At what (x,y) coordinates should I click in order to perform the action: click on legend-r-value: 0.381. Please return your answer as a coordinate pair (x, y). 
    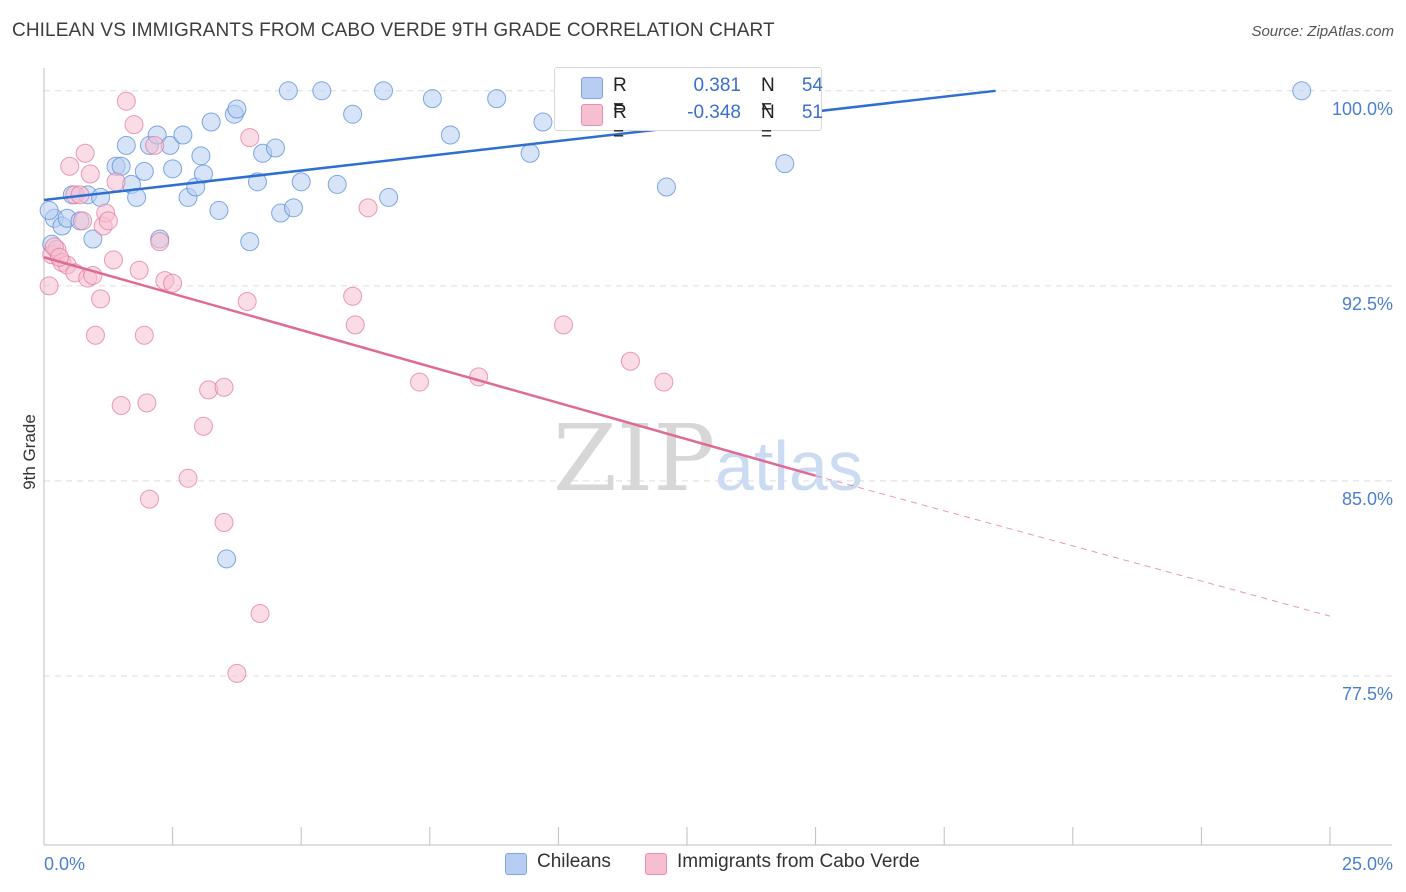
    Looking at the image, I should click on (717, 85).